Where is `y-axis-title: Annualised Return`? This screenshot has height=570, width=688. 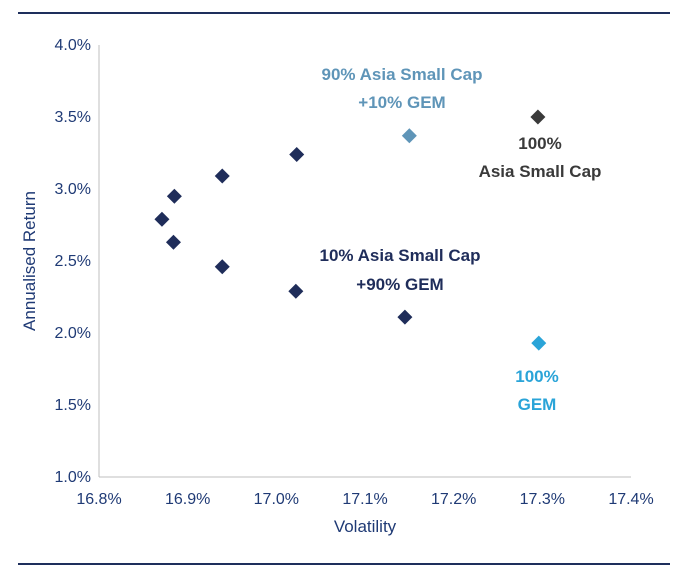 y-axis-title: Annualised Return is located at coordinates (29, 261).